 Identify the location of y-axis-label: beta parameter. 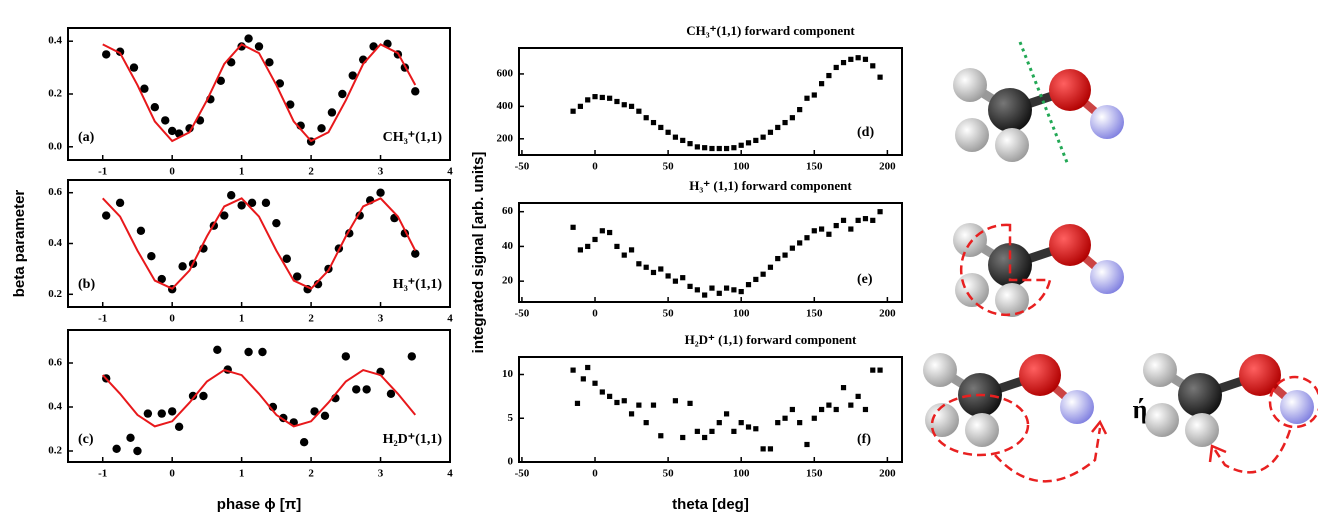
(19, 244).